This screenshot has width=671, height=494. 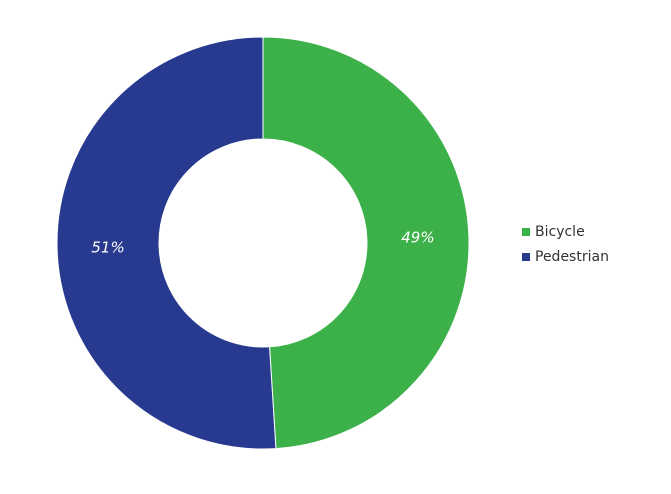 What do you see at coordinates (572, 257) in the screenshot?
I see `legend-label: Pedestrian` at bounding box center [572, 257].